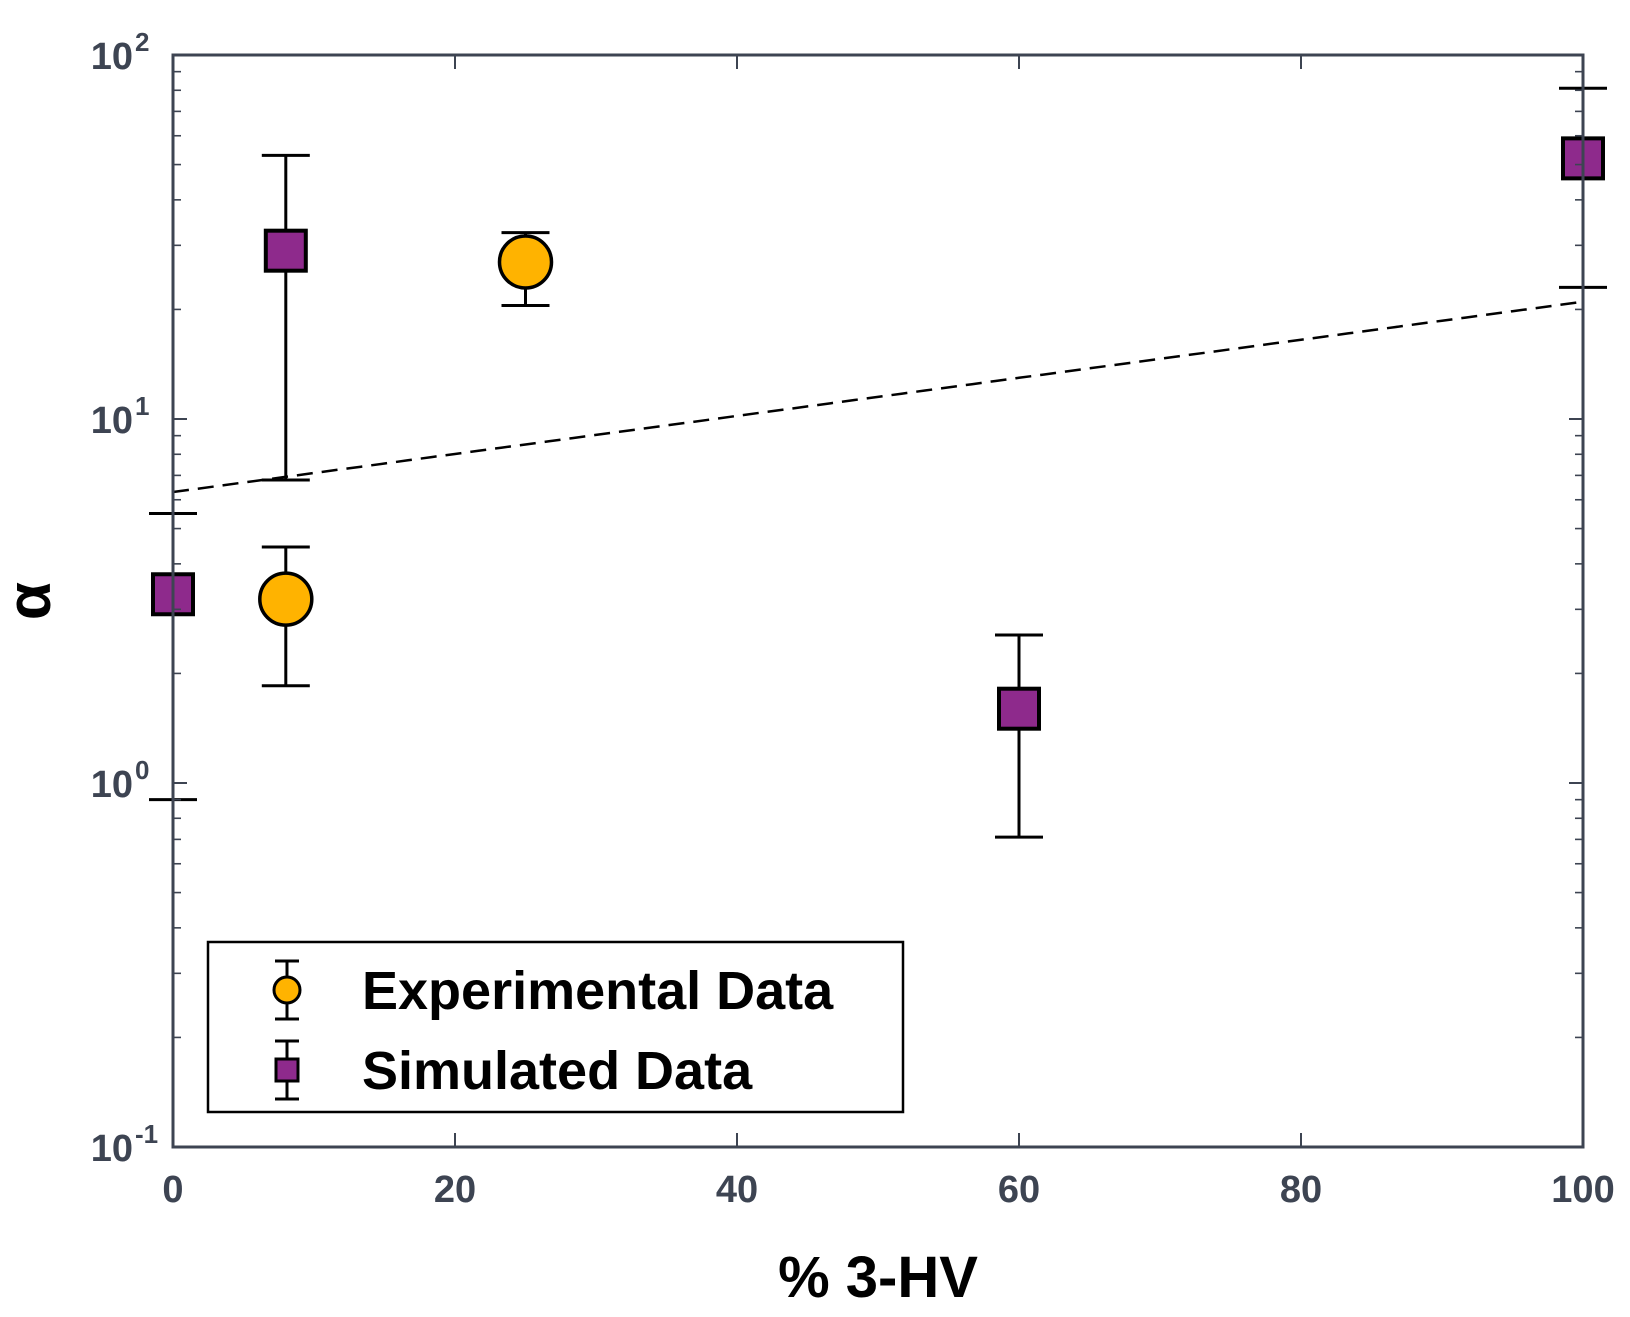 The image size is (1630, 1317). I want to click on legend: Experimental Data Simulated Data, so click(555, 1027).